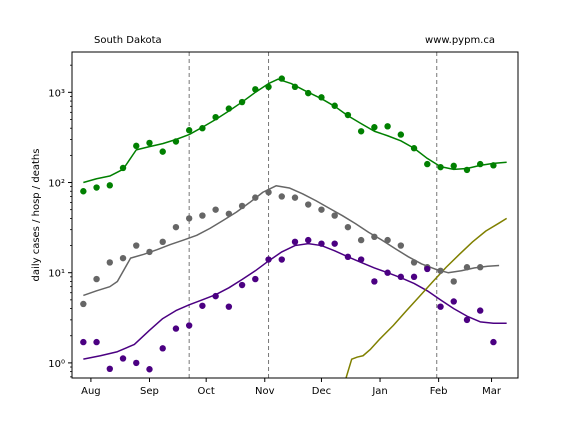 Image resolution: width=576 pixels, height=432 pixels. I want to click on y-tick-label: 10², so click(56, 184).